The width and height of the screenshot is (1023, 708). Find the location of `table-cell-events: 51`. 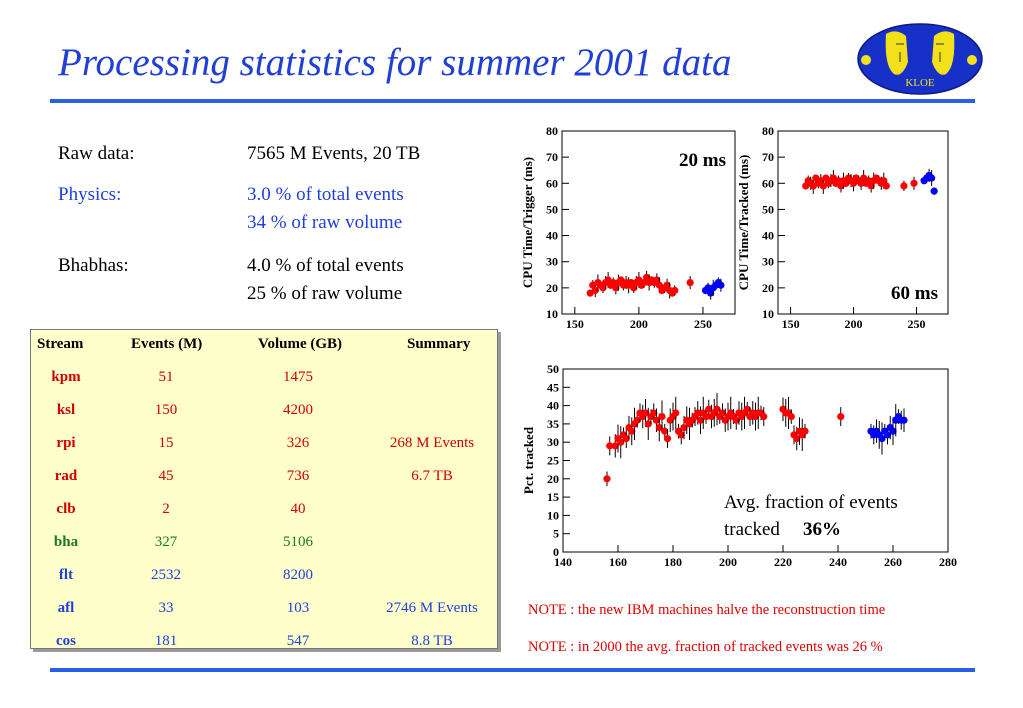

table-cell-events: 51 is located at coordinates (166, 377).